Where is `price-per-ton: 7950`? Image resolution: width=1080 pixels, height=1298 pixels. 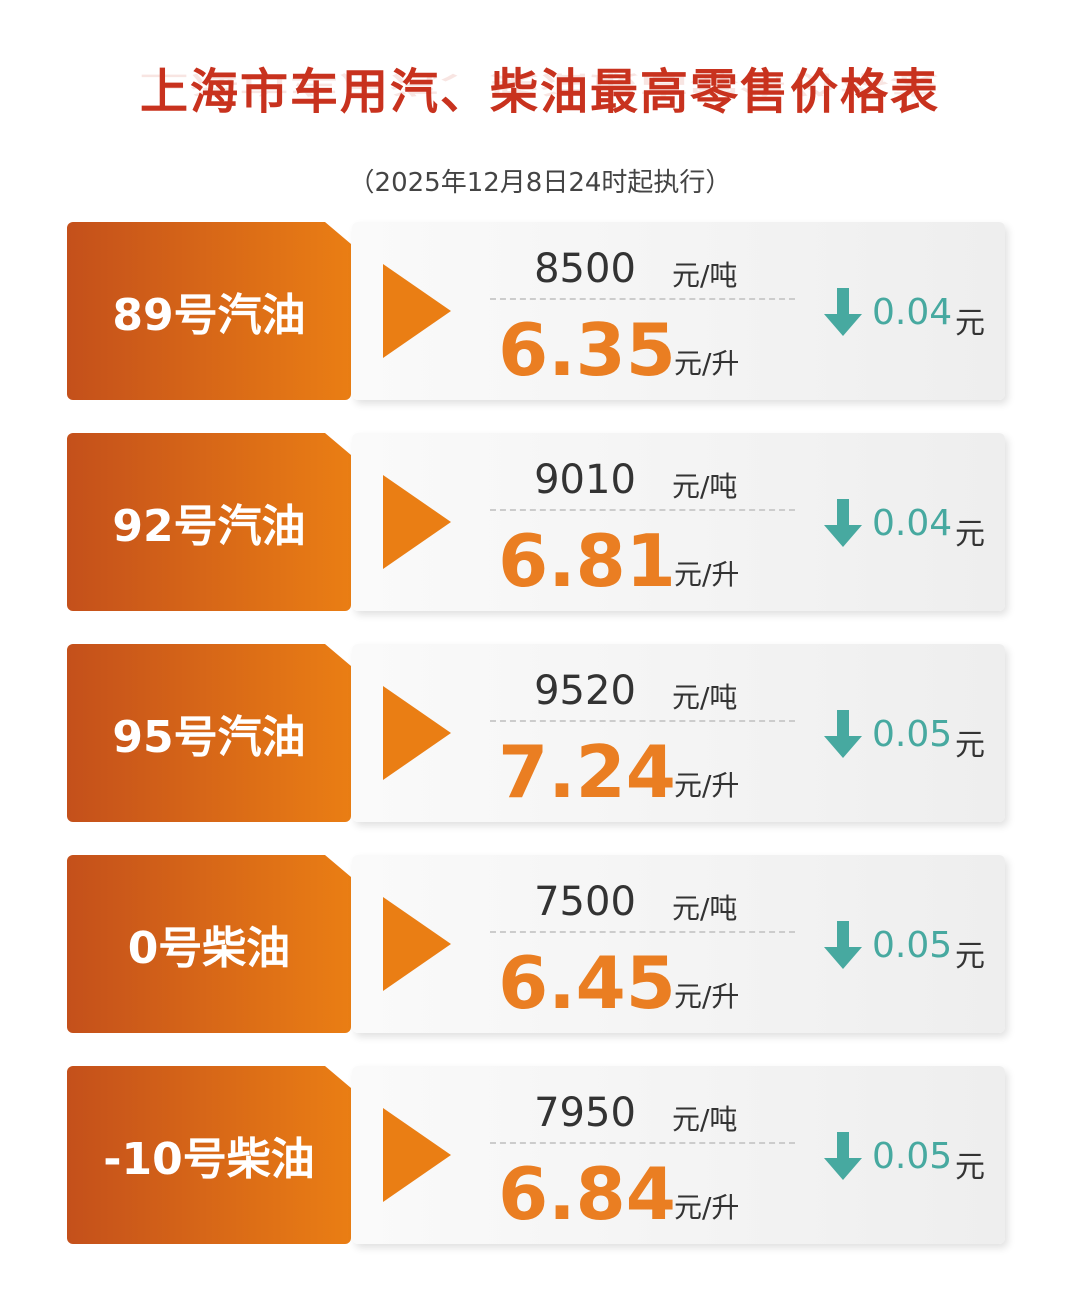
price-per-ton: 7950 is located at coordinates (585, 1113).